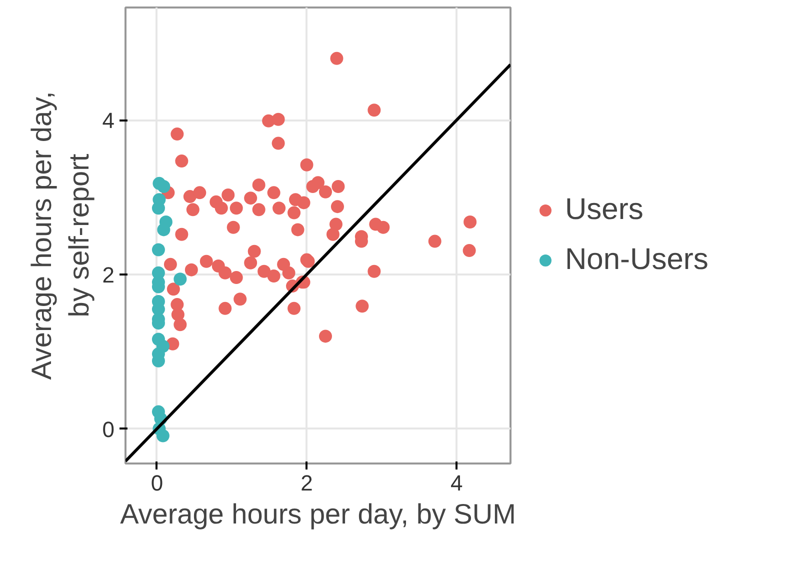  I want to click on y-axis-title: Average hours per day, by self-report, so click(60, 235).